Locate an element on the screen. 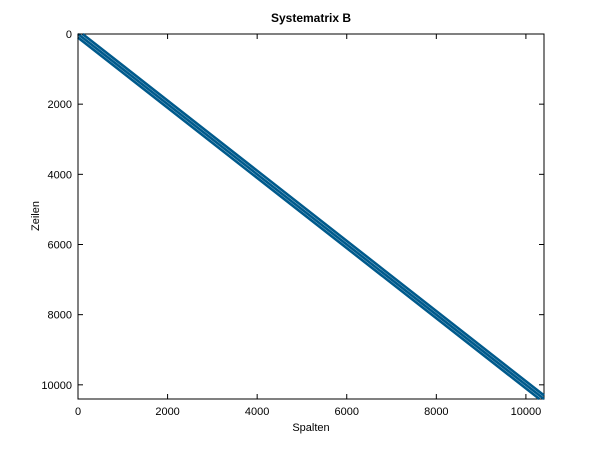 Image resolution: width=600 pixels, height=450 pixels. x-tick-label: 6000 is located at coordinates (347, 412).